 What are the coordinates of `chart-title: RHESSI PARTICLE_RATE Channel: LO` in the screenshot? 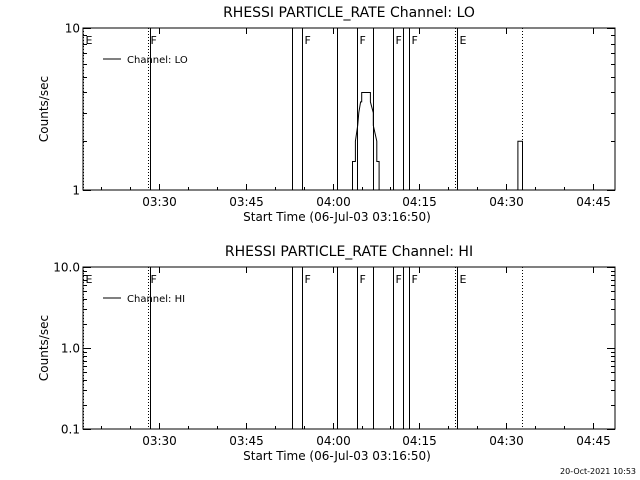 It's located at (349, 13).